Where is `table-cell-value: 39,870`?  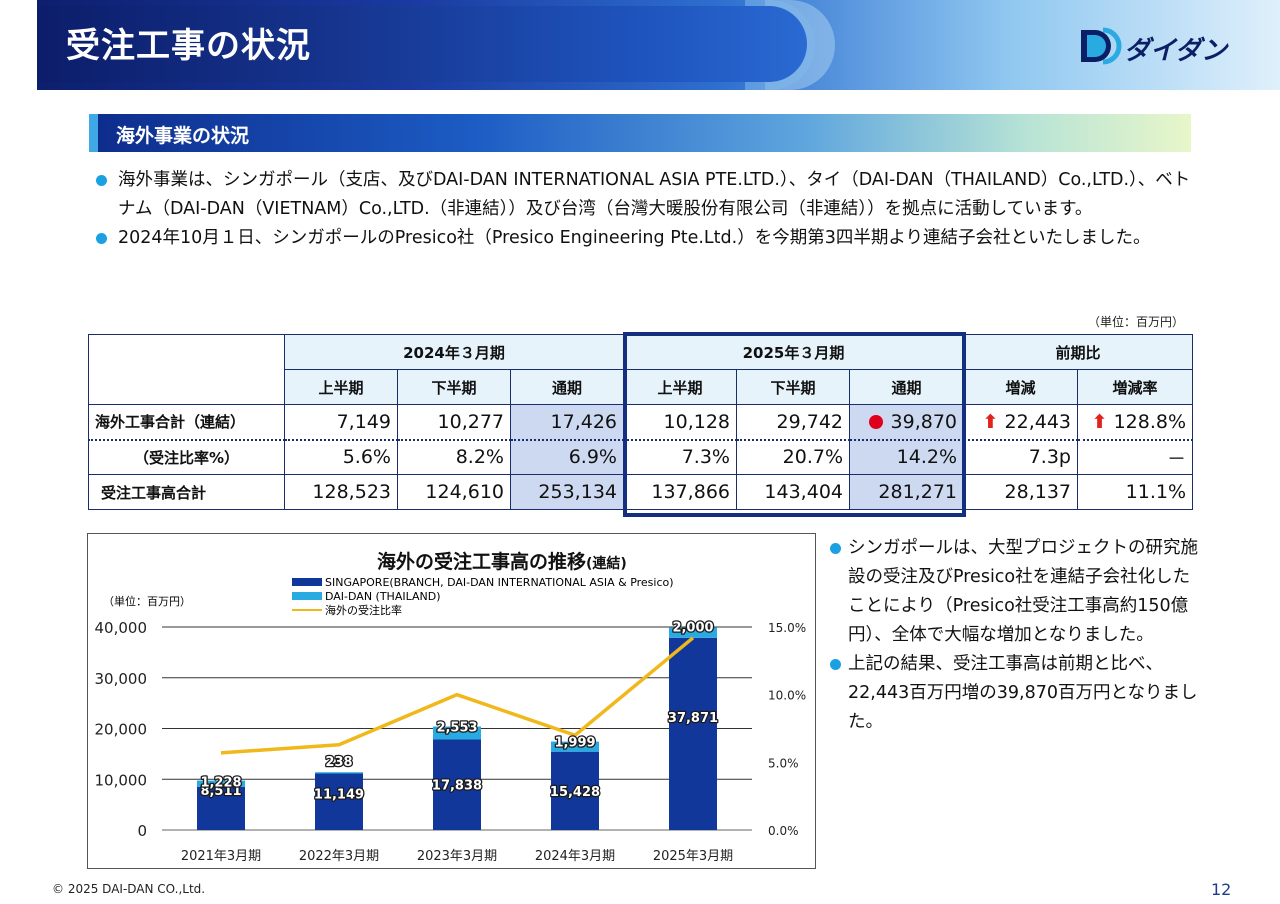
table-cell-value: 39,870 is located at coordinates (923, 421).